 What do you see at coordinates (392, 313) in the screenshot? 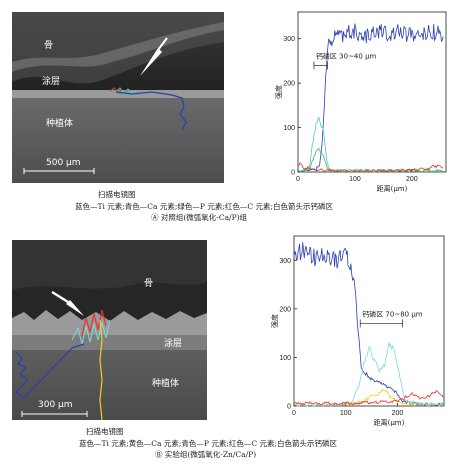
I see `annotation-text: 钙磷区 70~80 μm` at bounding box center [392, 313].